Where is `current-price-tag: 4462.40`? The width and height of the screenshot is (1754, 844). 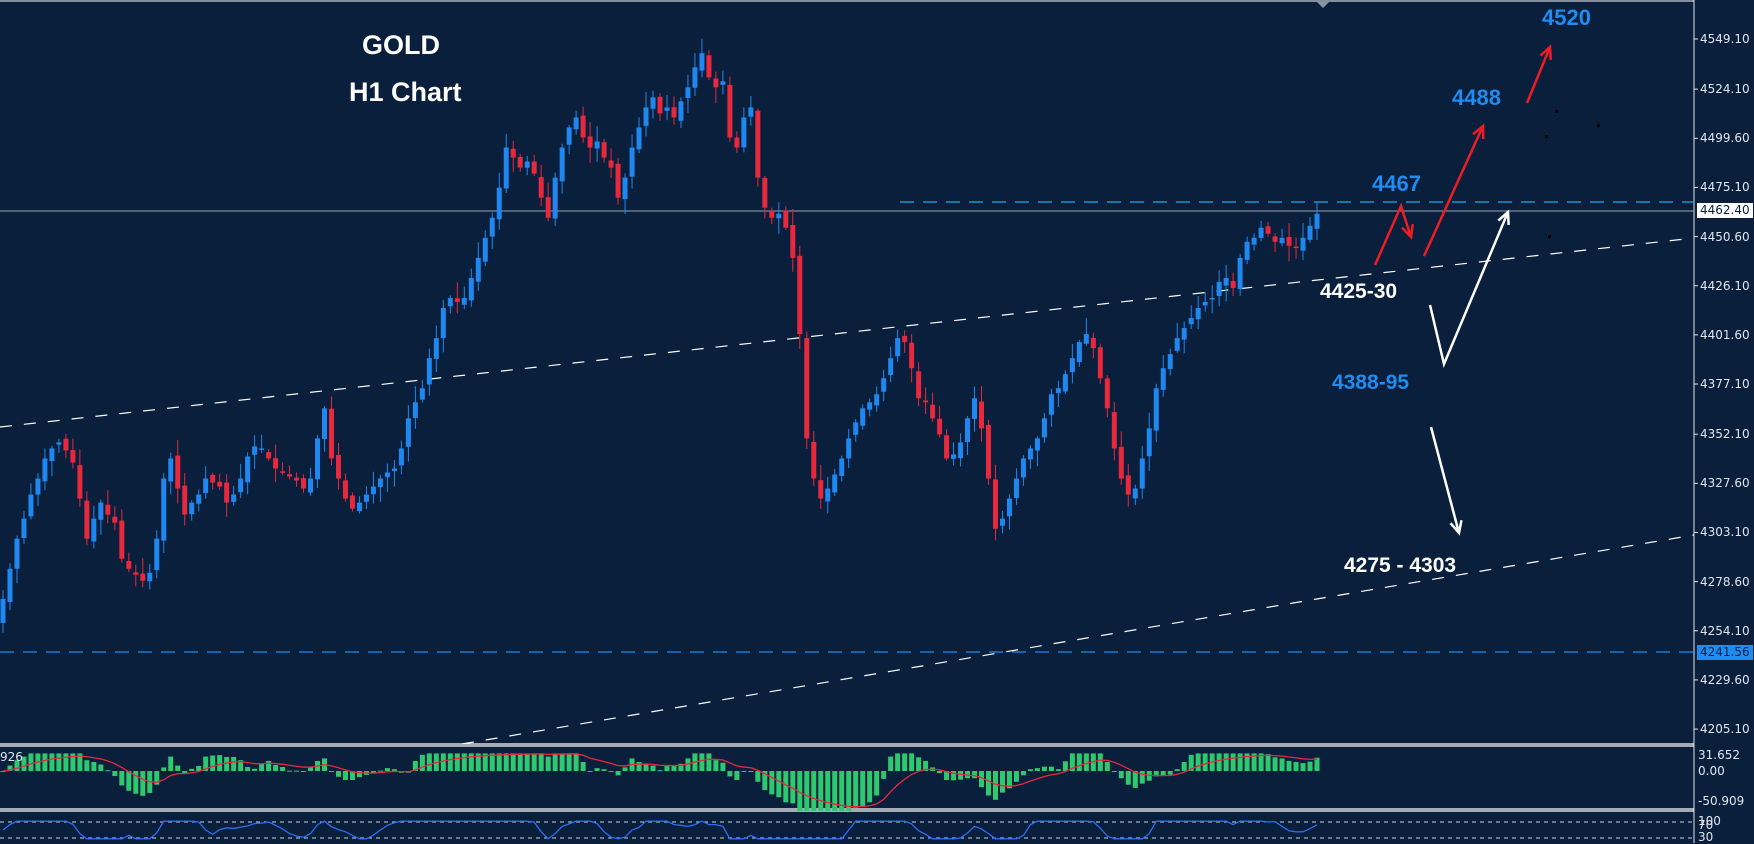
current-price-tag: 4462.40 is located at coordinates (1725, 210).